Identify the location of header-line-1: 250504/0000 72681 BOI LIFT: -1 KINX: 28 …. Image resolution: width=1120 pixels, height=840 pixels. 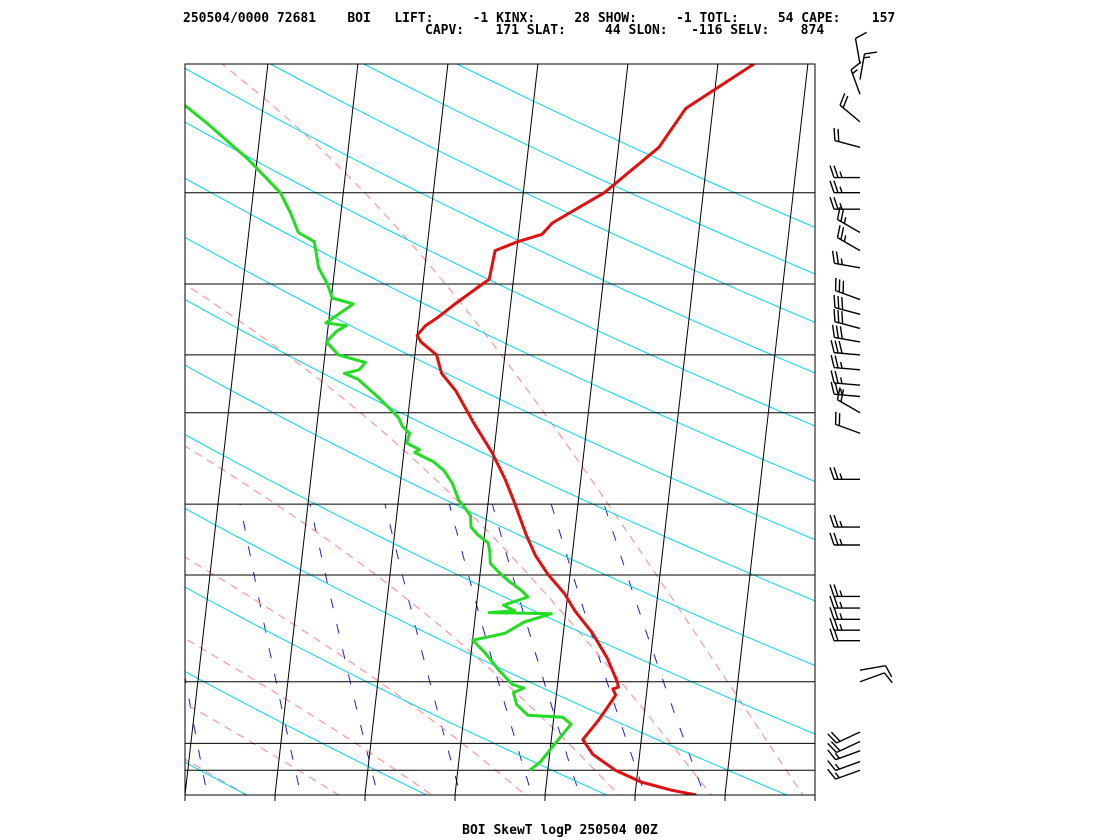
(539, 18).